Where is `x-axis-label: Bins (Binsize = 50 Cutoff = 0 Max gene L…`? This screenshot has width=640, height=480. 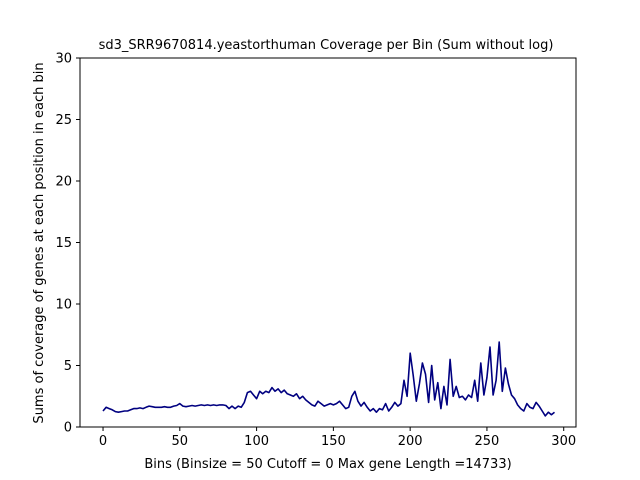 x-axis-label: Bins (Binsize = 50 Cutoff = 0 Max gene L… is located at coordinates (327, 464).